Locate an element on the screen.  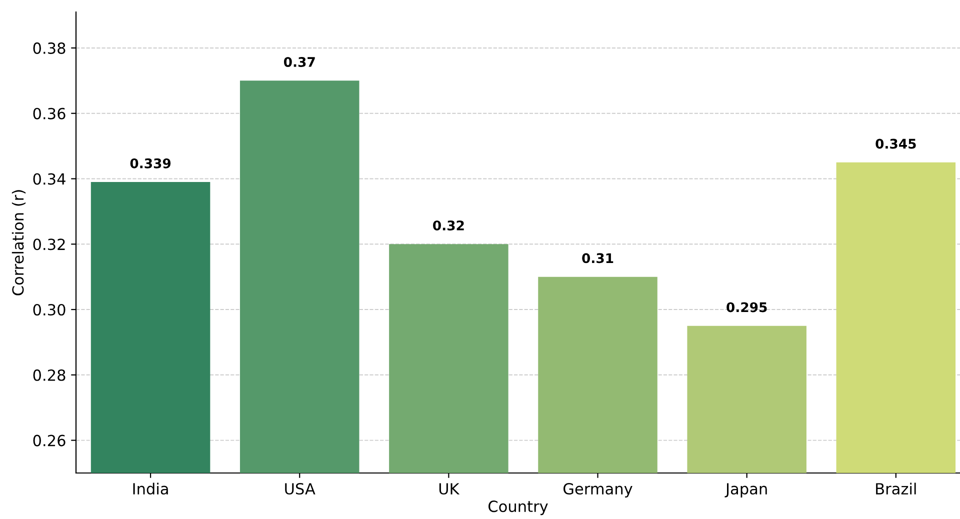
y-tick-label: 0.32 is located at coordinates (49, 244).